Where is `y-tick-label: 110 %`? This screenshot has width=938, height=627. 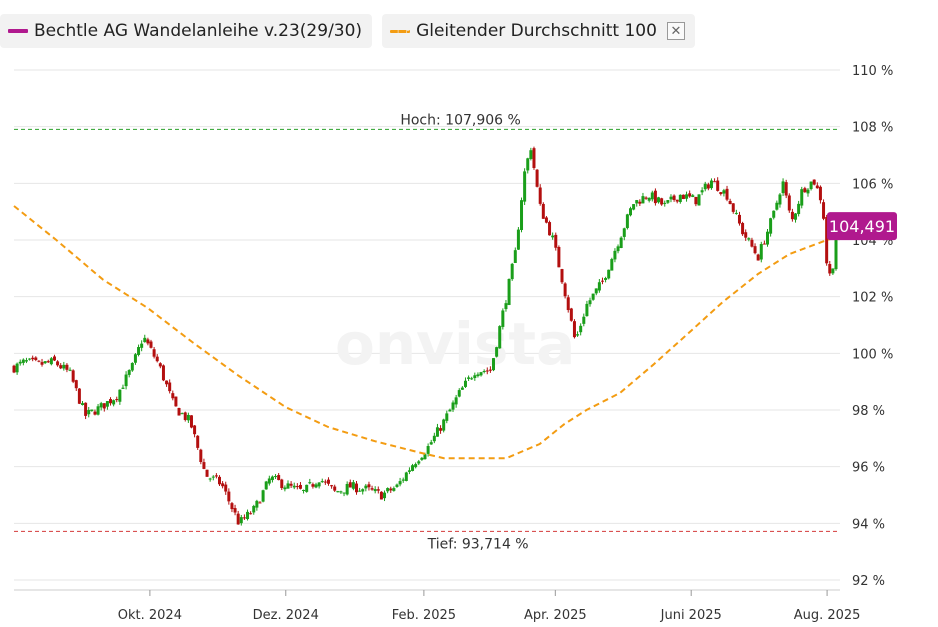 y-tick-label: 110 % is located at coordinates (872, 71).